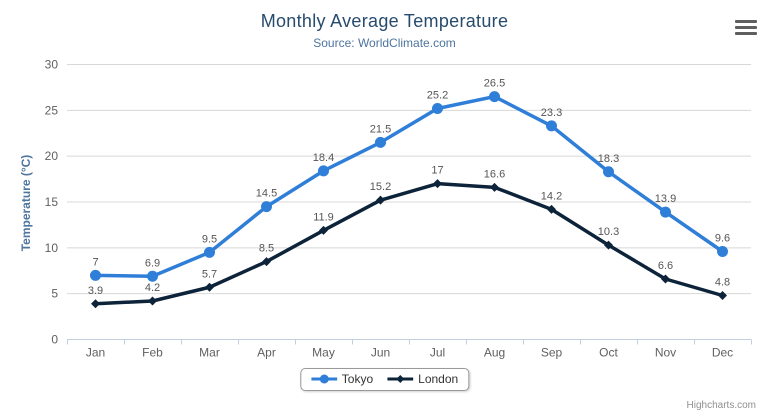 This screenshot has width=769, height=416. What do you see at coordinates (494, 84) in the screenshot?
I see `data-label: 26.5` at bounding box center [494, 84].